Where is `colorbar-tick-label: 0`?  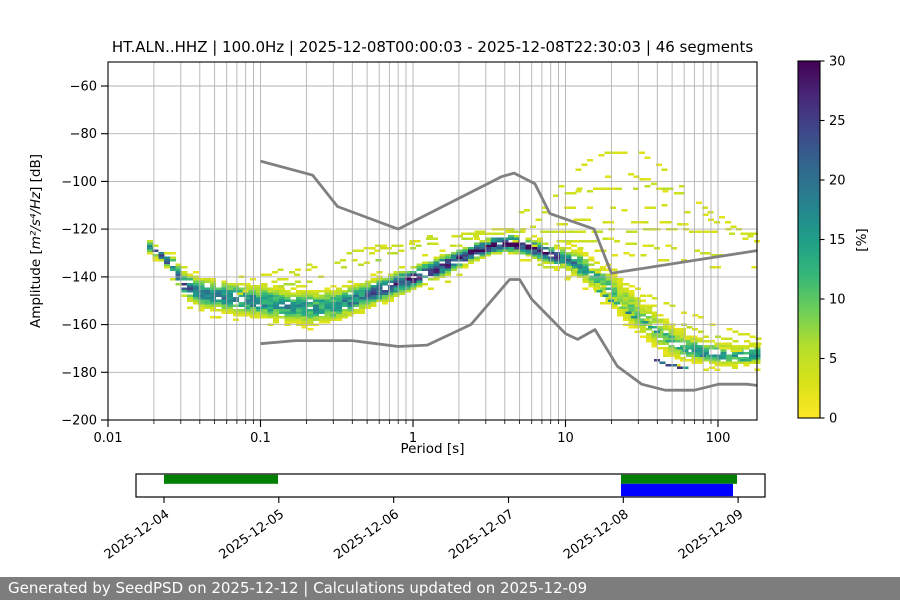
colorbar-tick-label: 0 is located at coordinates (833, 419).